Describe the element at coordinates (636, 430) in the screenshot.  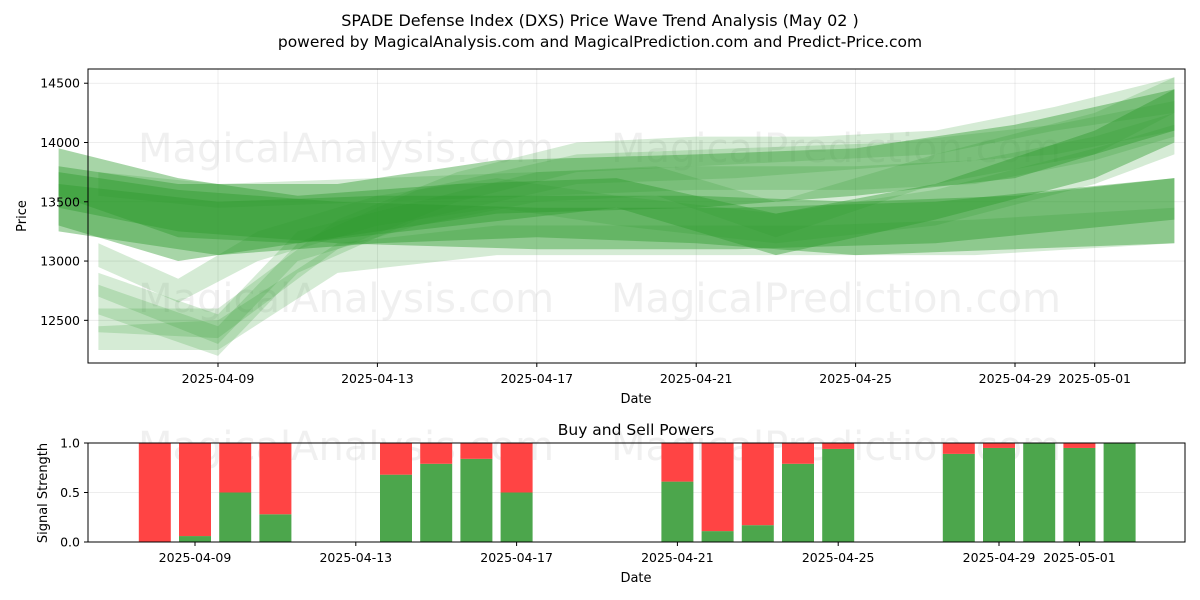
I see `signal-chart-title: Buy and Sell Powers` at that location.